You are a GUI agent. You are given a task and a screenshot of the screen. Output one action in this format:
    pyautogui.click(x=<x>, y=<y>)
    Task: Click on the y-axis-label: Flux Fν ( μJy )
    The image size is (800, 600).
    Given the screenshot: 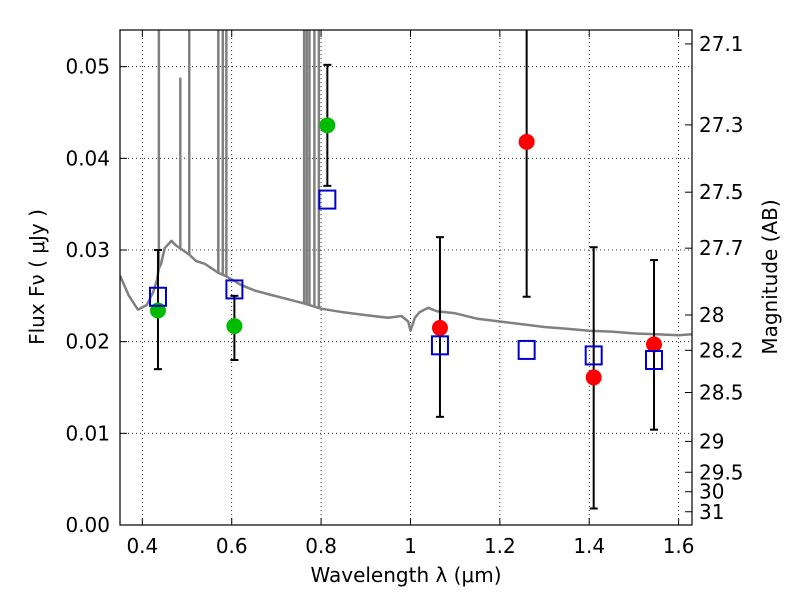 What is the action you would take?
    pyautogui.click(x=37, y=277)
    